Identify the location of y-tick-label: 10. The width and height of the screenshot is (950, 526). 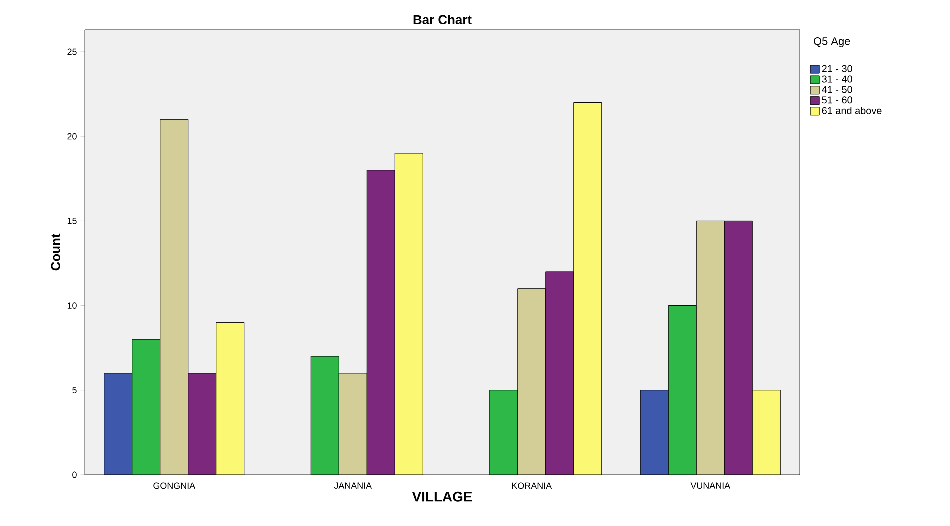
(72, 305).